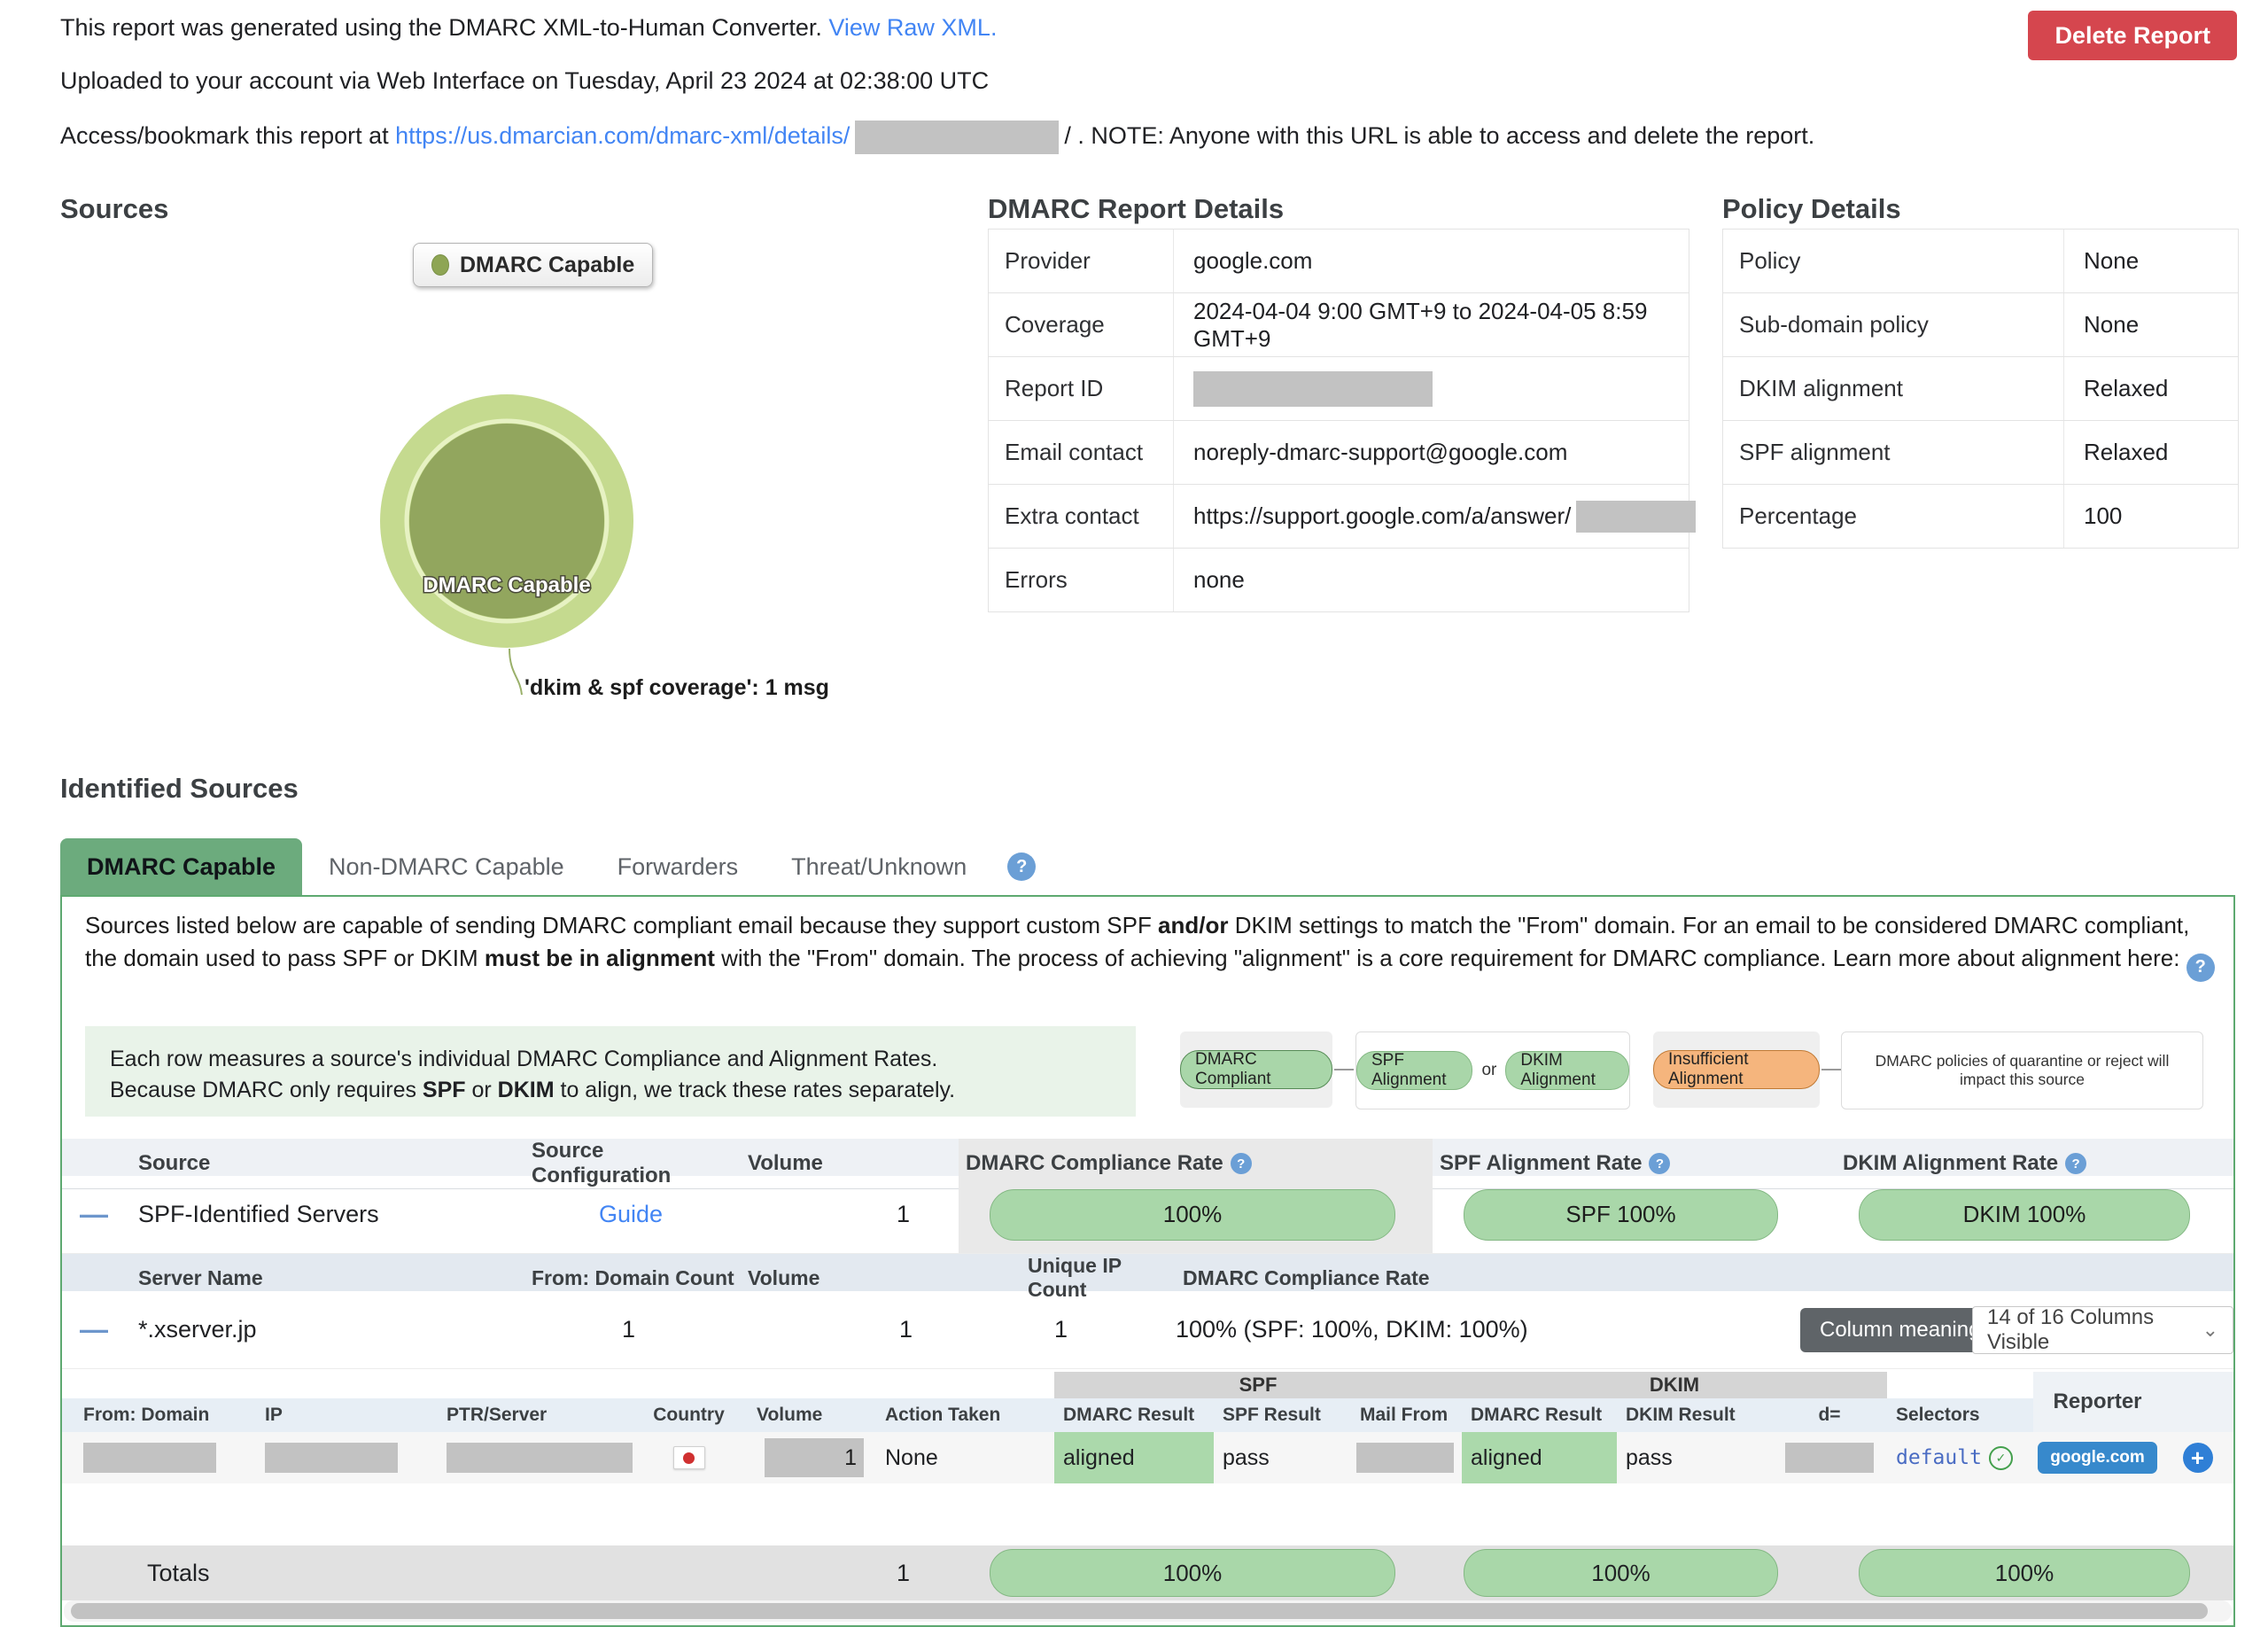  I want to click on horizontal-scrollbar, so click(1148, 1611).